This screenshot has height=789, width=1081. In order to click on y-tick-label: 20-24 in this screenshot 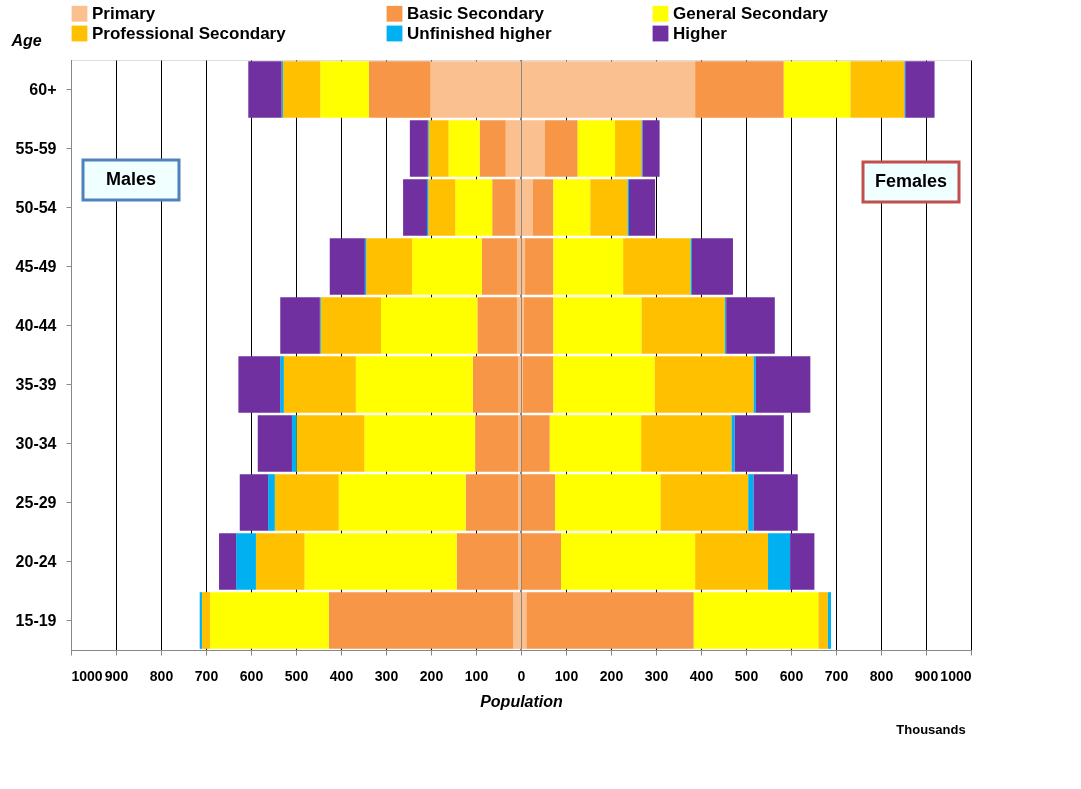, I will do `click(36, 561)`.